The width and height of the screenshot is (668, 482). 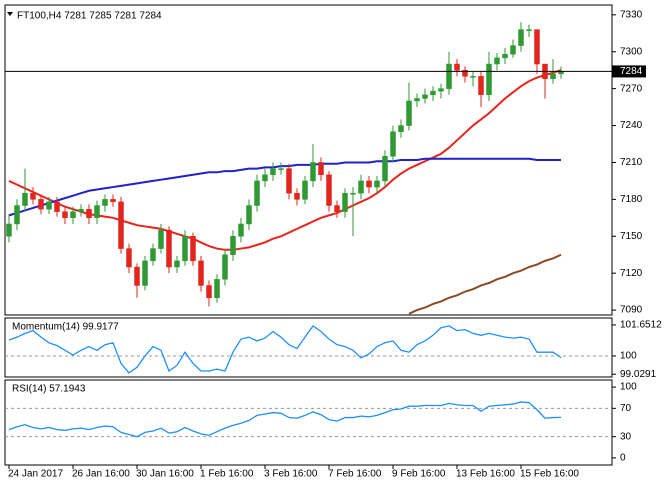 What do you see at coordinates (89, 16) in the screenshot?
I see `chart-title: FT100,H4 7281 7285 7281 7284` at bounding box center [89, 16].